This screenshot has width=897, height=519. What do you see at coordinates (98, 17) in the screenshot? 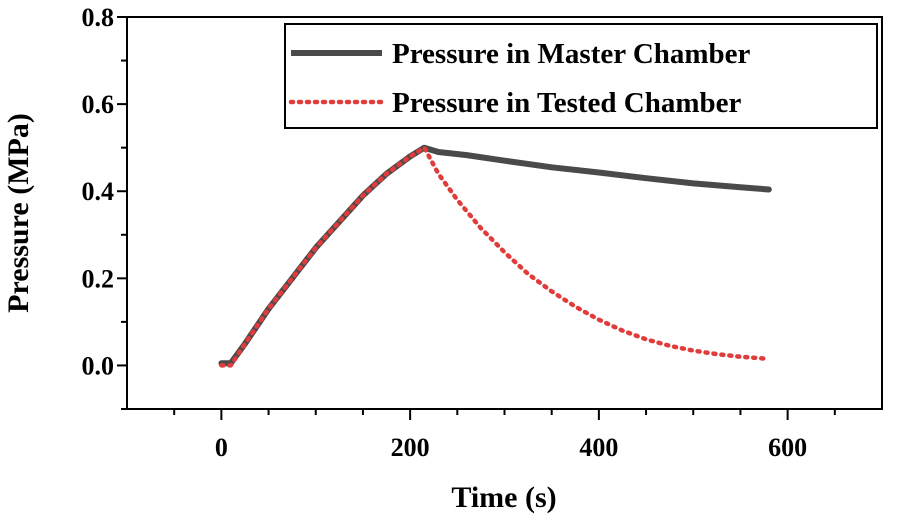
I see `y-tick-label: 0.8` at bounding box center [98, 17].